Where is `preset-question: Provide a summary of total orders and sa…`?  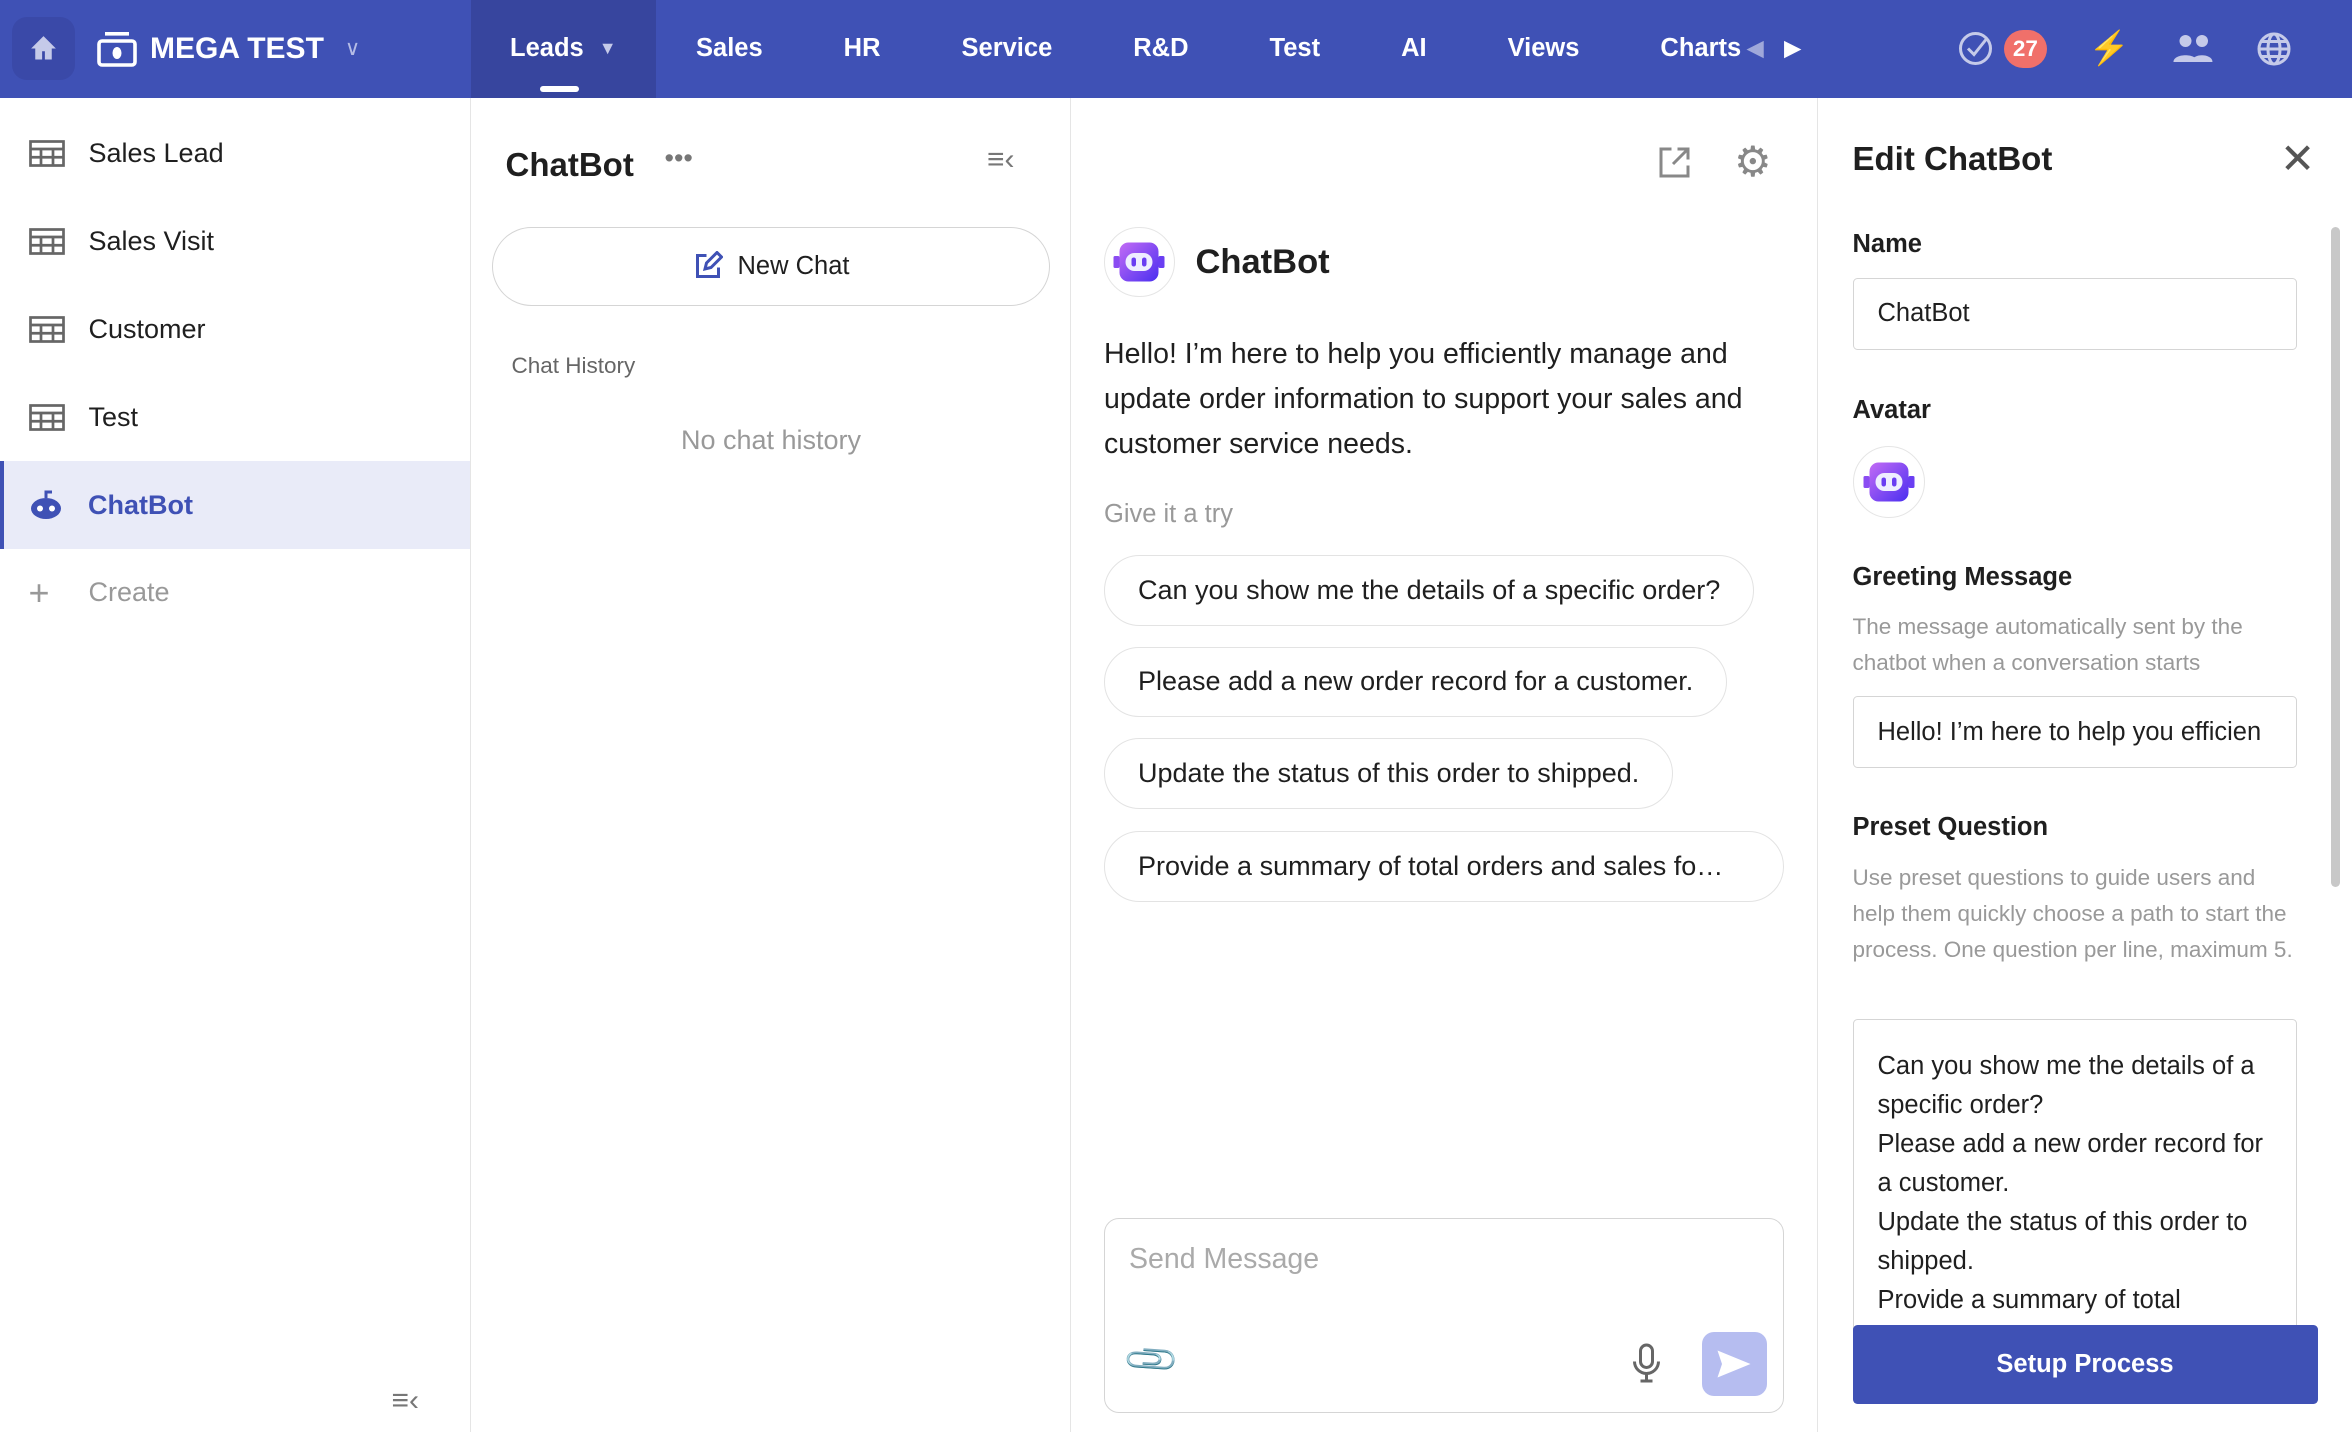 preset-question: Provide a summary of total orders and sa… is located at coordinates (1444, 866).